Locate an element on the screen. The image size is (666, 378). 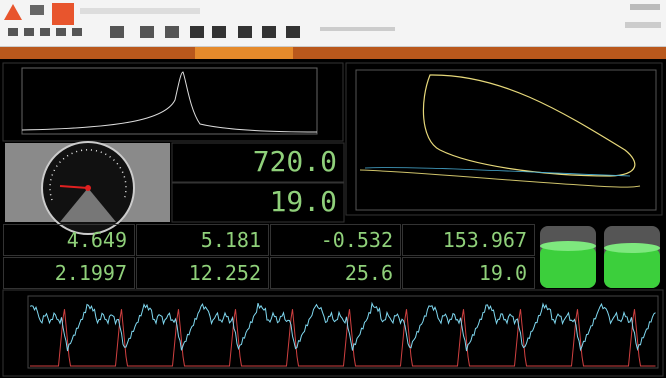
fft-curve is located at coordinates (169, 102).